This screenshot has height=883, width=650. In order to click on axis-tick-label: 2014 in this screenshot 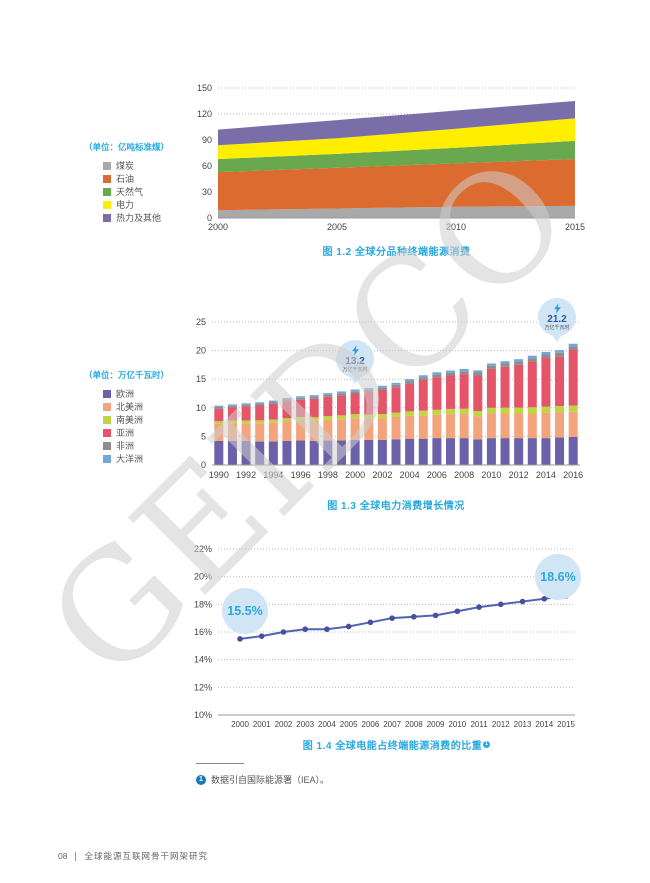, I will do `click(544, 724)`.